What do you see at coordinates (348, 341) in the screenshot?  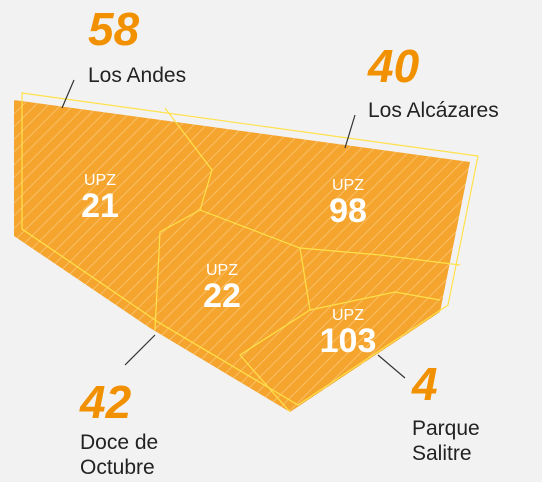 I see `upz-number: 103` at bounding box center [348, 341].